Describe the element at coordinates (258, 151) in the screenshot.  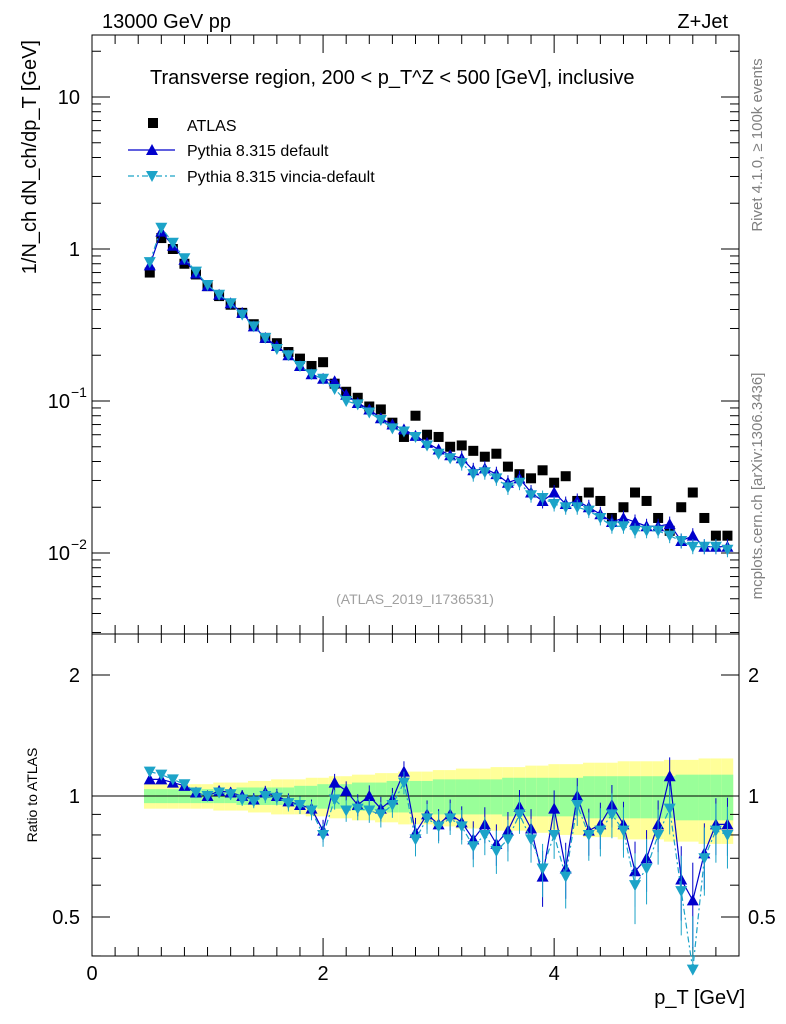
I see `legend-label-default: Pythia 8.315 default` at that location.